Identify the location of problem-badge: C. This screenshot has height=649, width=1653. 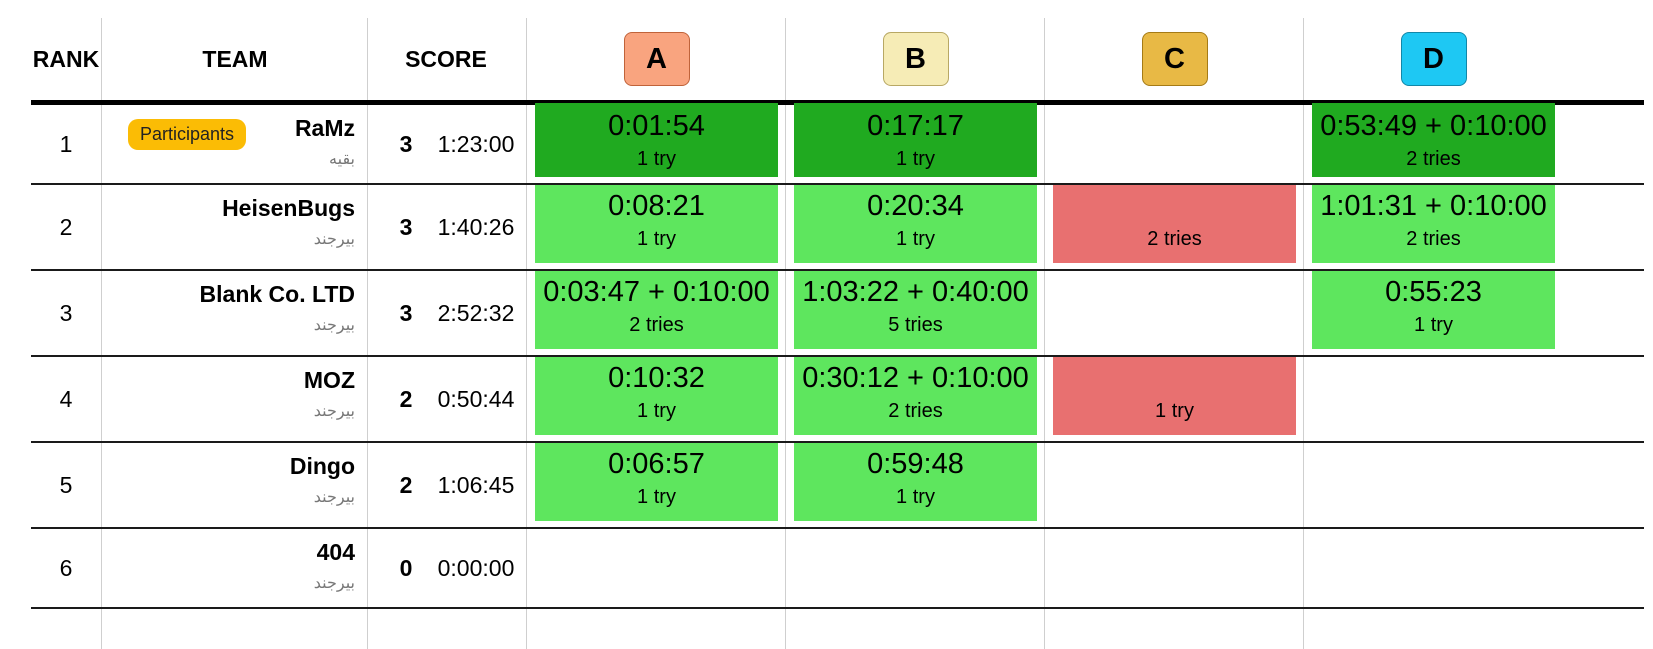
(1174, 59).